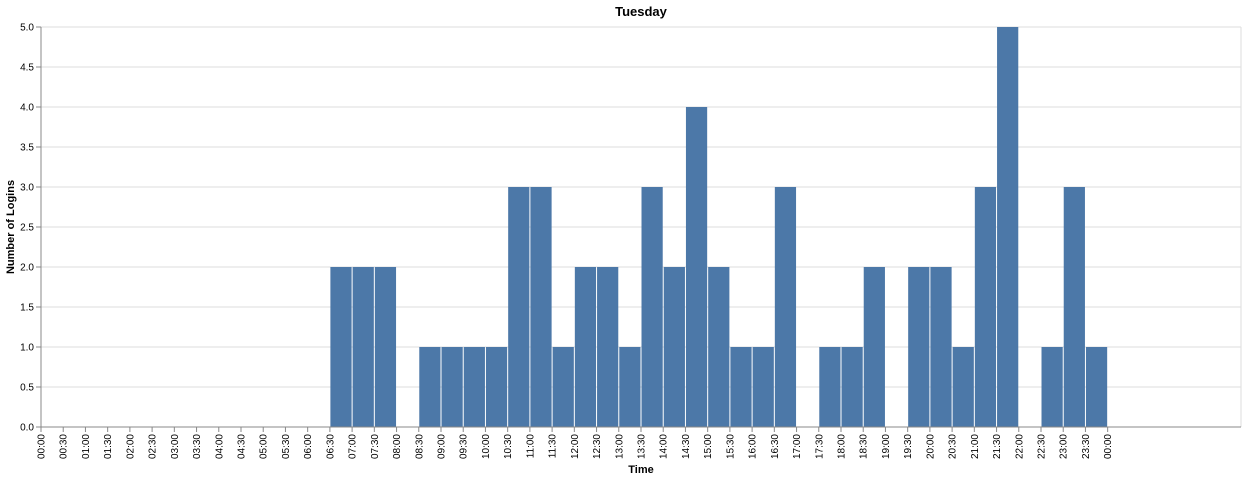  Describe the element at coordinates (908, 446) in the screenshot. I see `x-tick-label: 19:30` at that location.